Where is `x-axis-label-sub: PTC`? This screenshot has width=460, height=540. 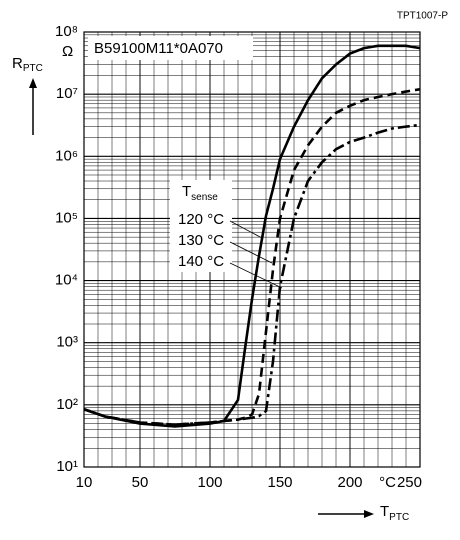
x-axis-label-sub: PTC is located at coordinates (399, 517).